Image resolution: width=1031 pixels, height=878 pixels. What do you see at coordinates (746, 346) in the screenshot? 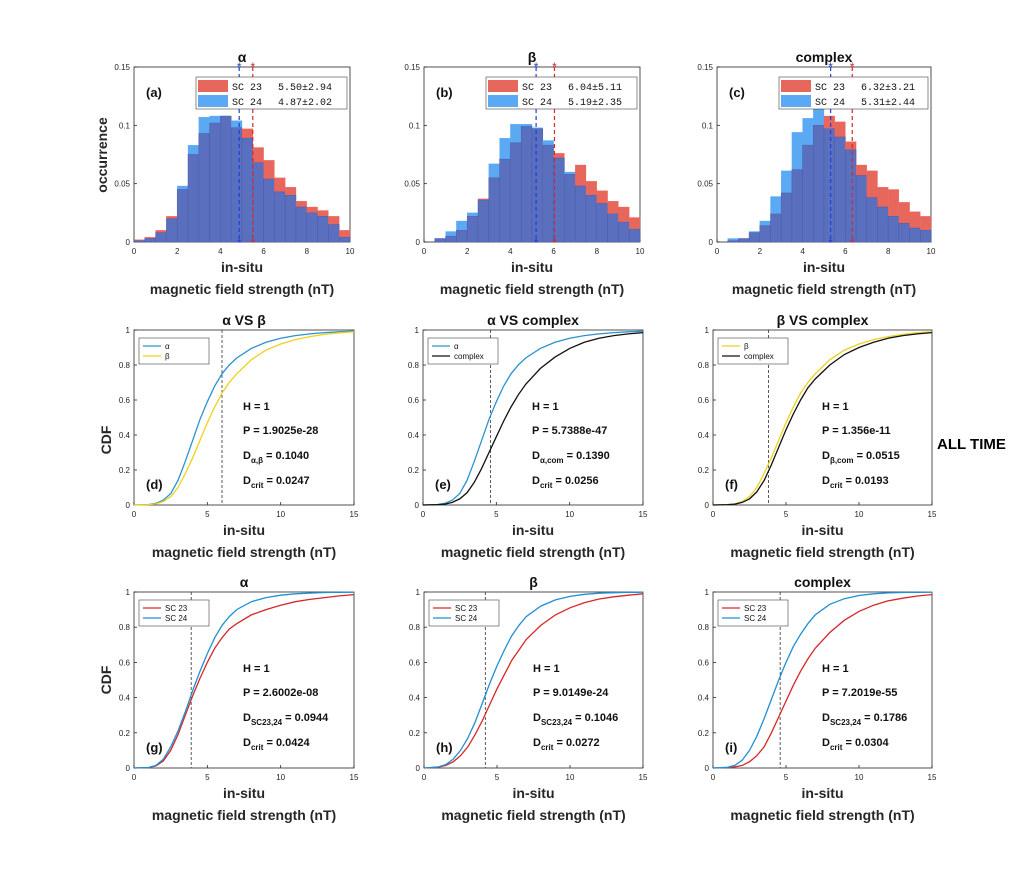
I see `legend-name: β` at bounding box center [746, 346].